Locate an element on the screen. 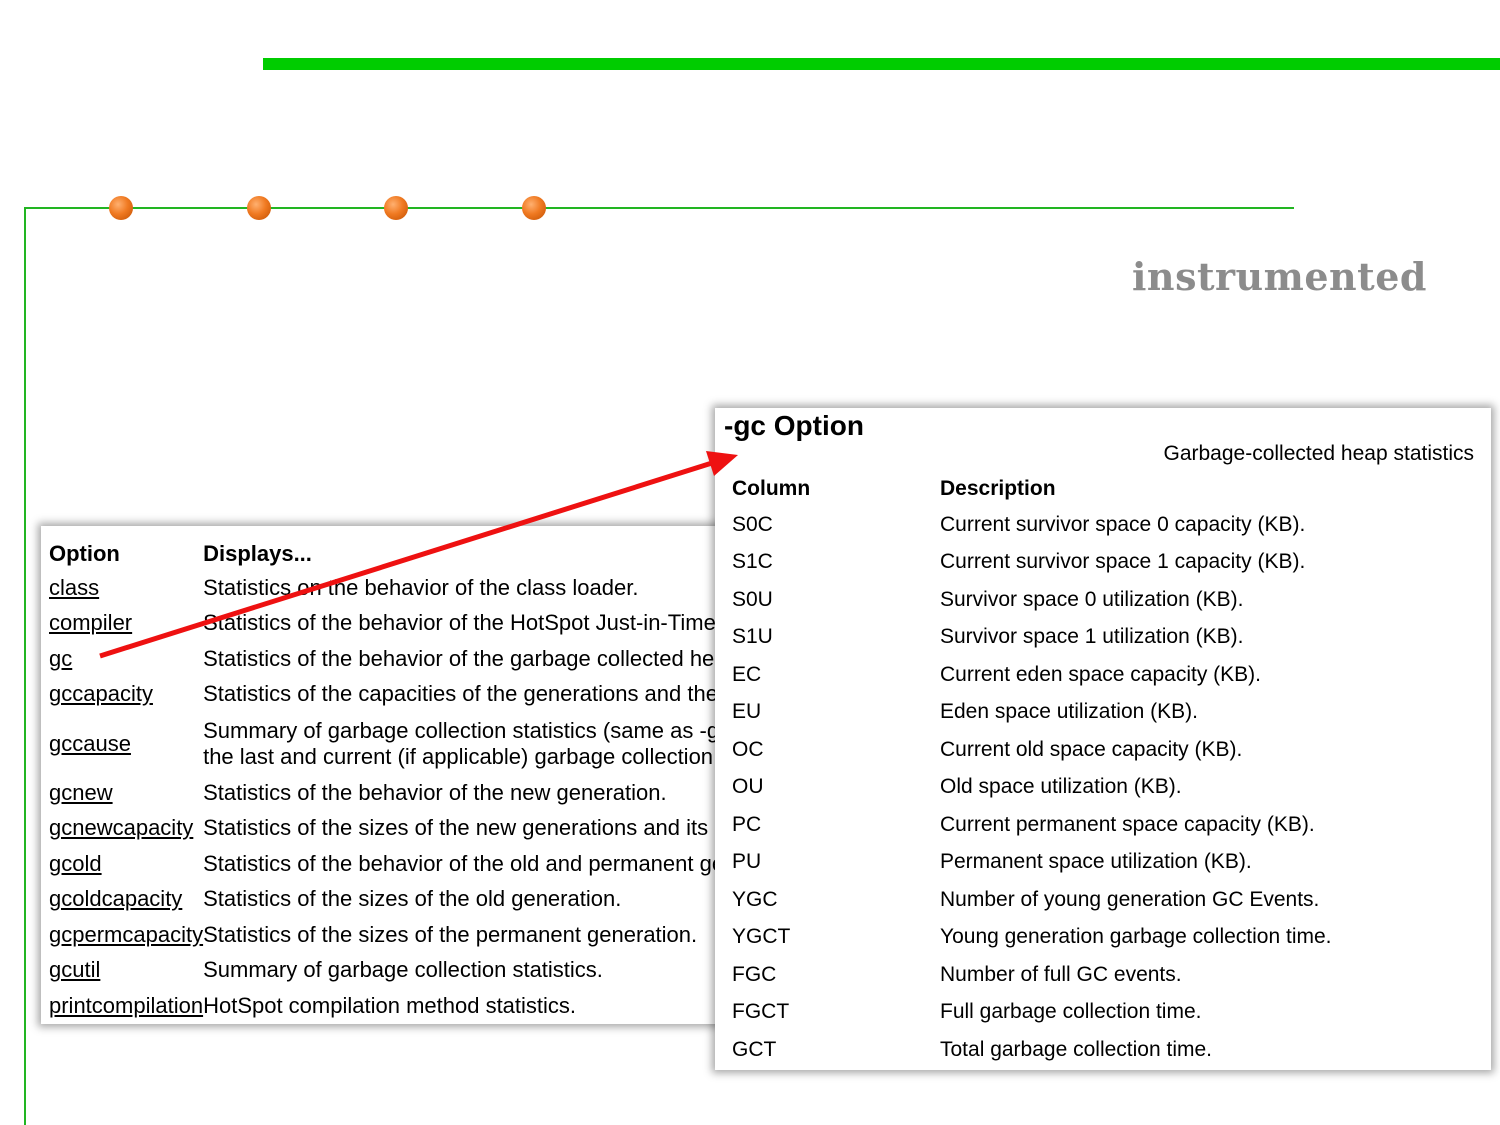  gc-column-description: Current survivor space 0 capacity (KB). is located at coordinates (1123, 524).